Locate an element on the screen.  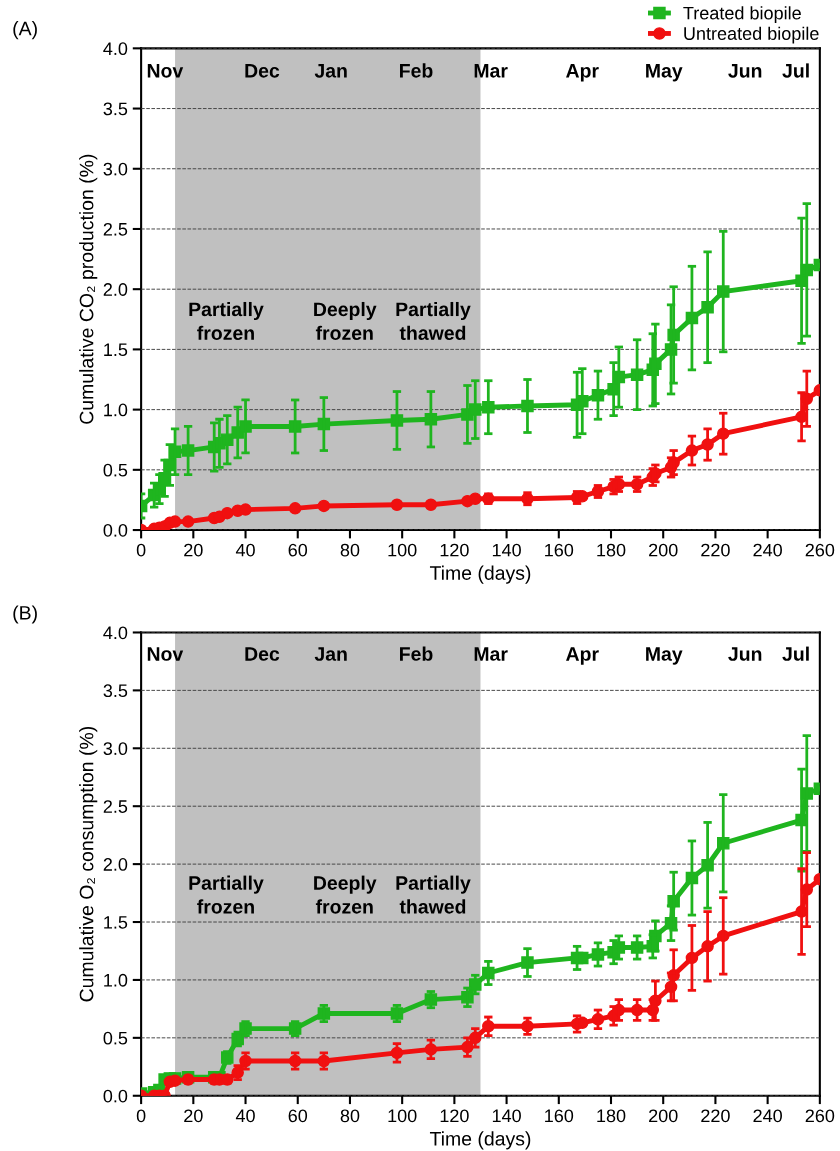
y-axis-title: Cumulative O₂ consumption (%) is located at coordinates (88, 864).